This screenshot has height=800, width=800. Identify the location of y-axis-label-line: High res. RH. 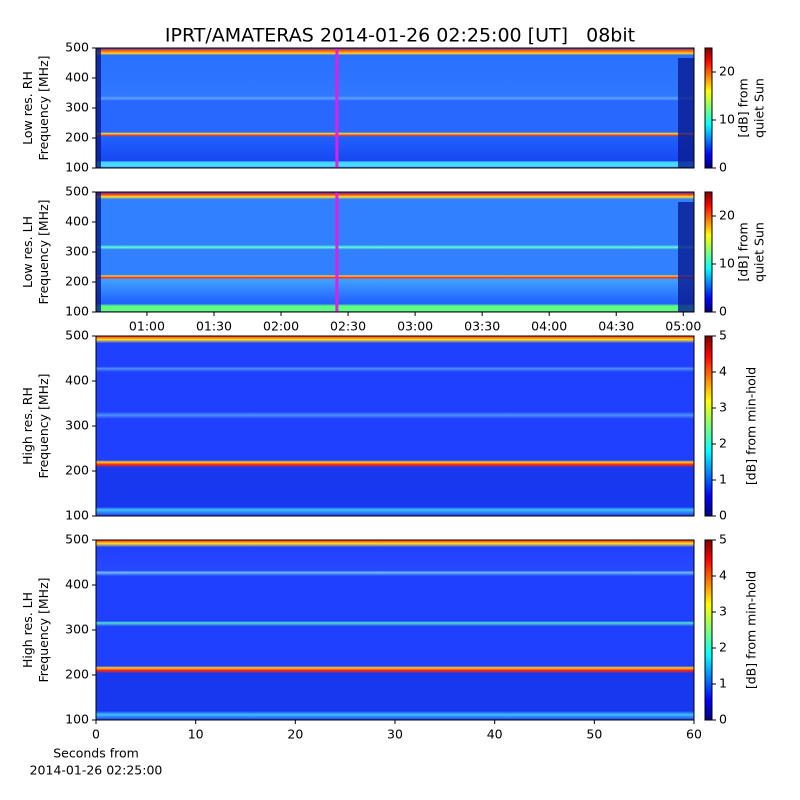
(27, 426).